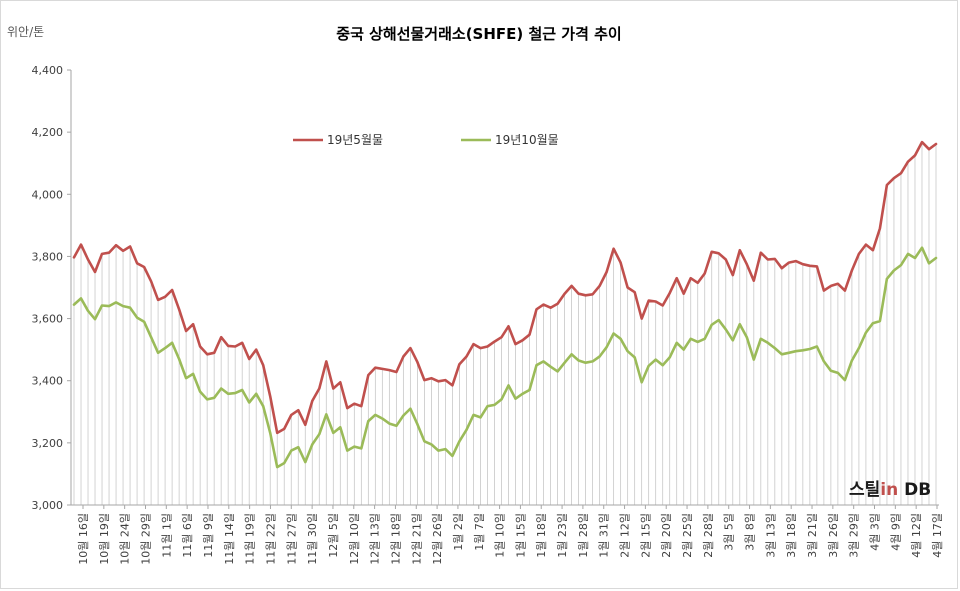  I want to click on x-tick-label: 3월 21일, so click(812, 535).